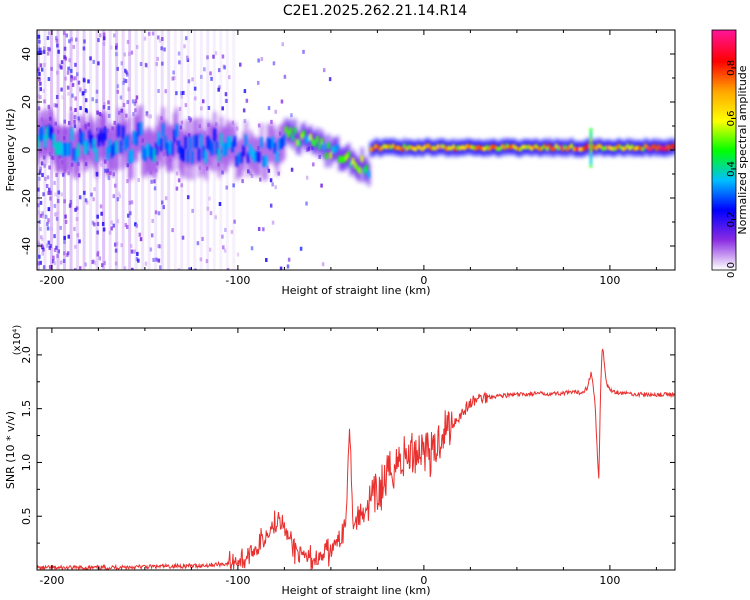 This screenshot has height=600, width=750. Describe the element at coordinates (237, 280) in the screenshot. I see `spectrogram-x-tick-label: -100` at that location.